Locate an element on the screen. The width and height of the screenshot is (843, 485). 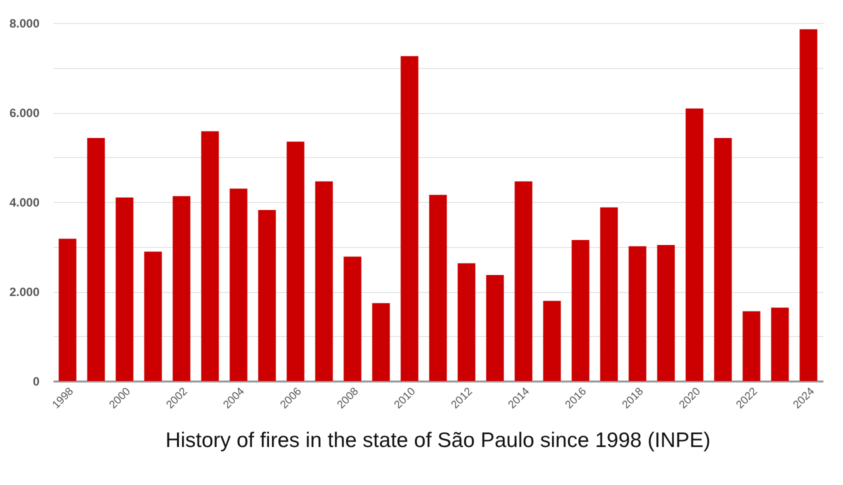
y-tick-label: 6.000 is located at coordinates (24, 113).